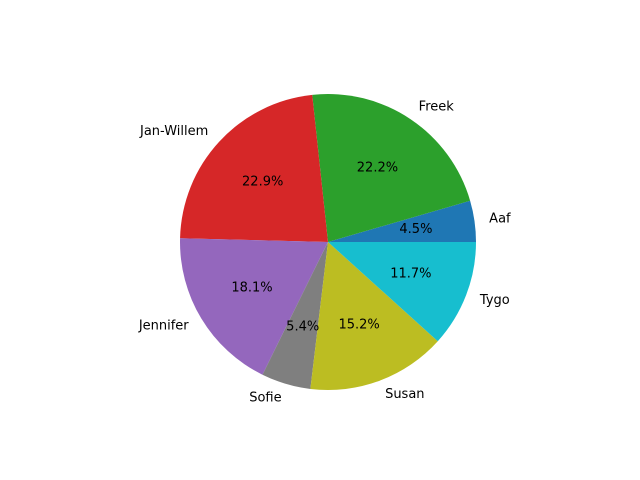 This screenshot has height=480, width=640. Describe the element at coordinates (254, 306) in the screenshot. I see `pie-slice-jennifer` at that location.